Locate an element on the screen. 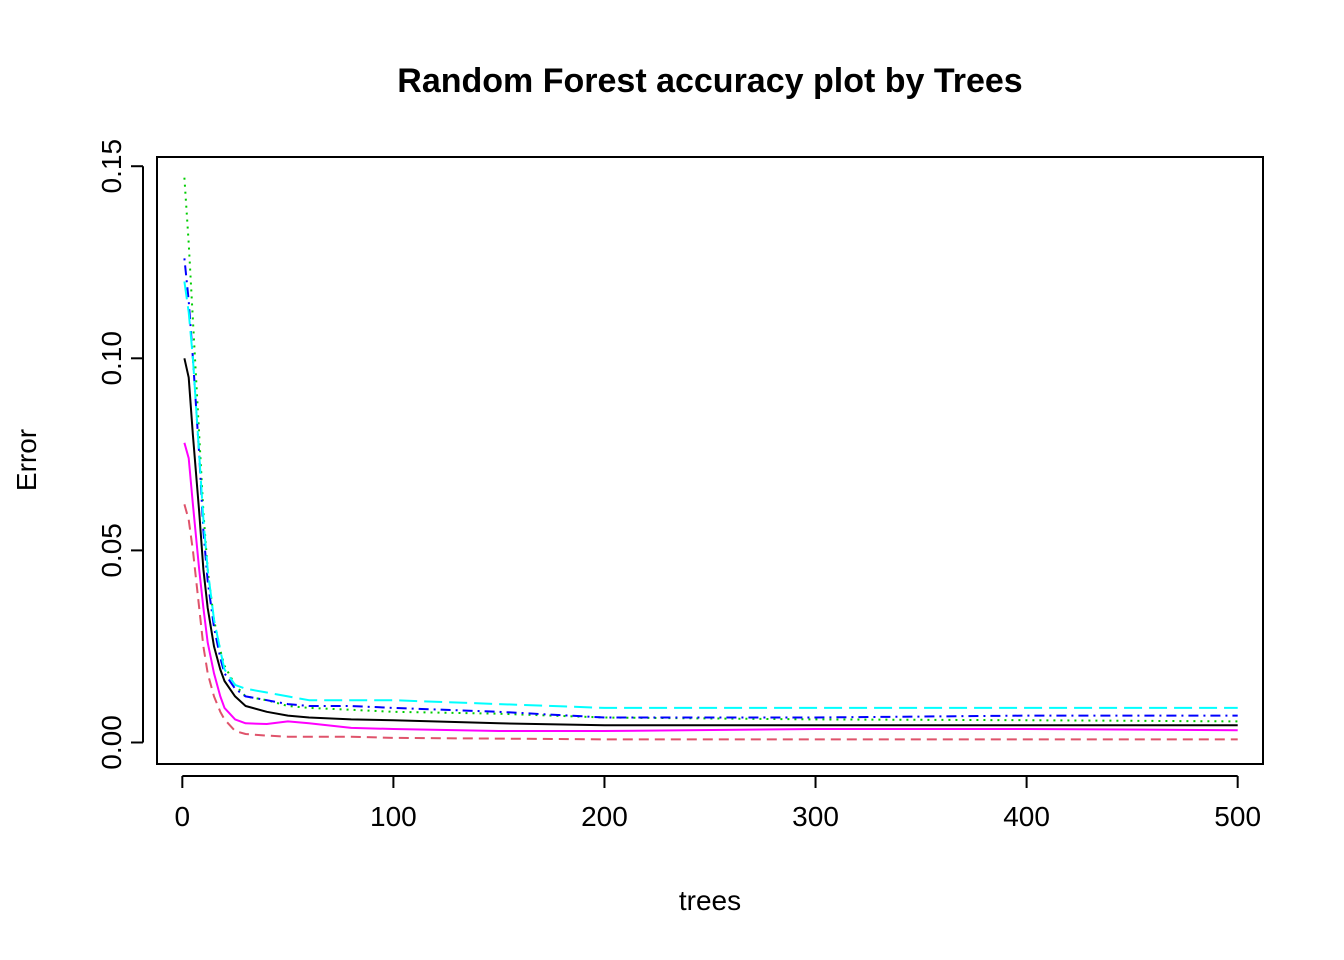 Image resolution: width=1344 pixels, height=960 pixels. y-tick-label: 0.00 is located at coordinates (111, 742).